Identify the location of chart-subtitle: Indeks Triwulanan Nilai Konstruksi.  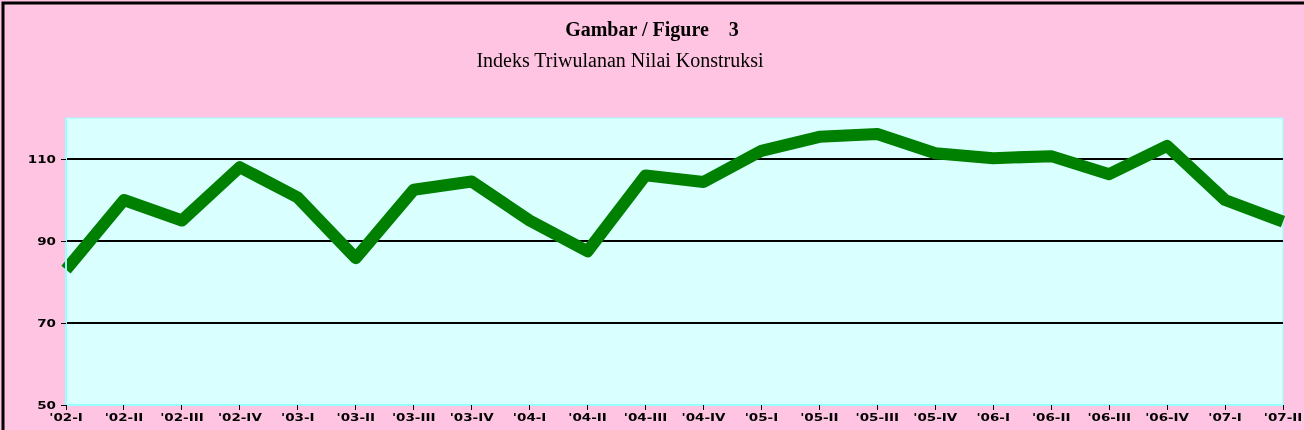
(620, 60).